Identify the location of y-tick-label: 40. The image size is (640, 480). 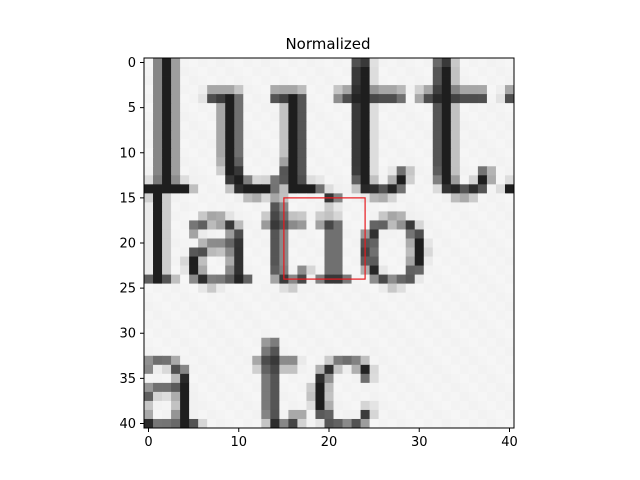
(127, 424).